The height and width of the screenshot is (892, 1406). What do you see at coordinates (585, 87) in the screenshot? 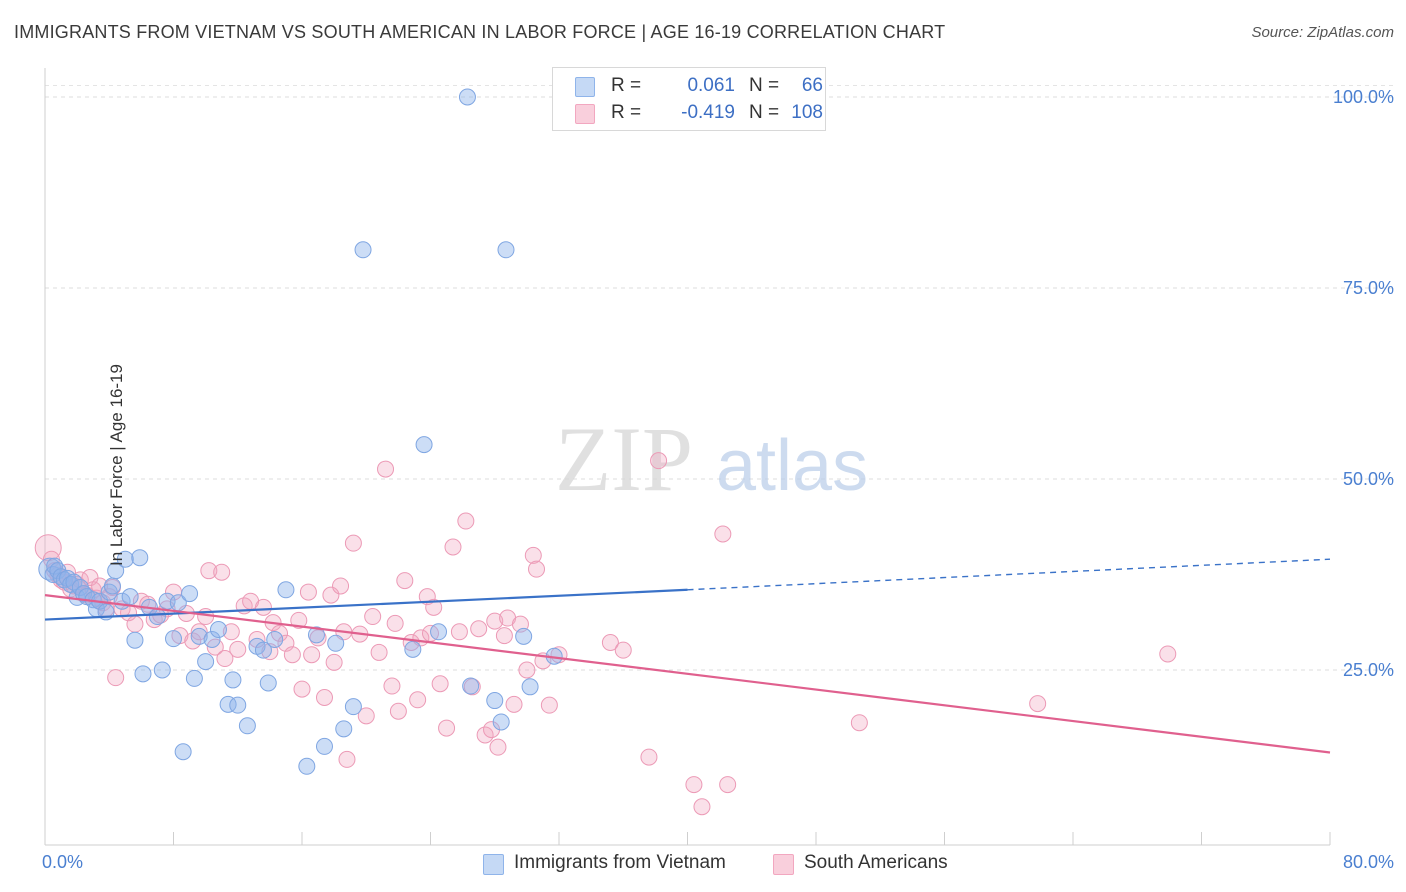
I see `vietnam-swatch` at bounding box center [585, 87].